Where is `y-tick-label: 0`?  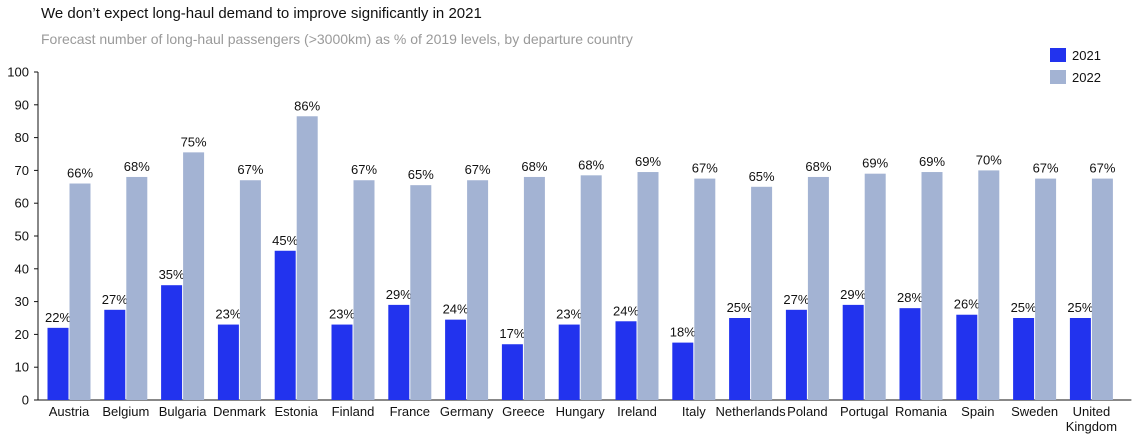
y-tick-label: 0 is located at coordinates (25, 400).